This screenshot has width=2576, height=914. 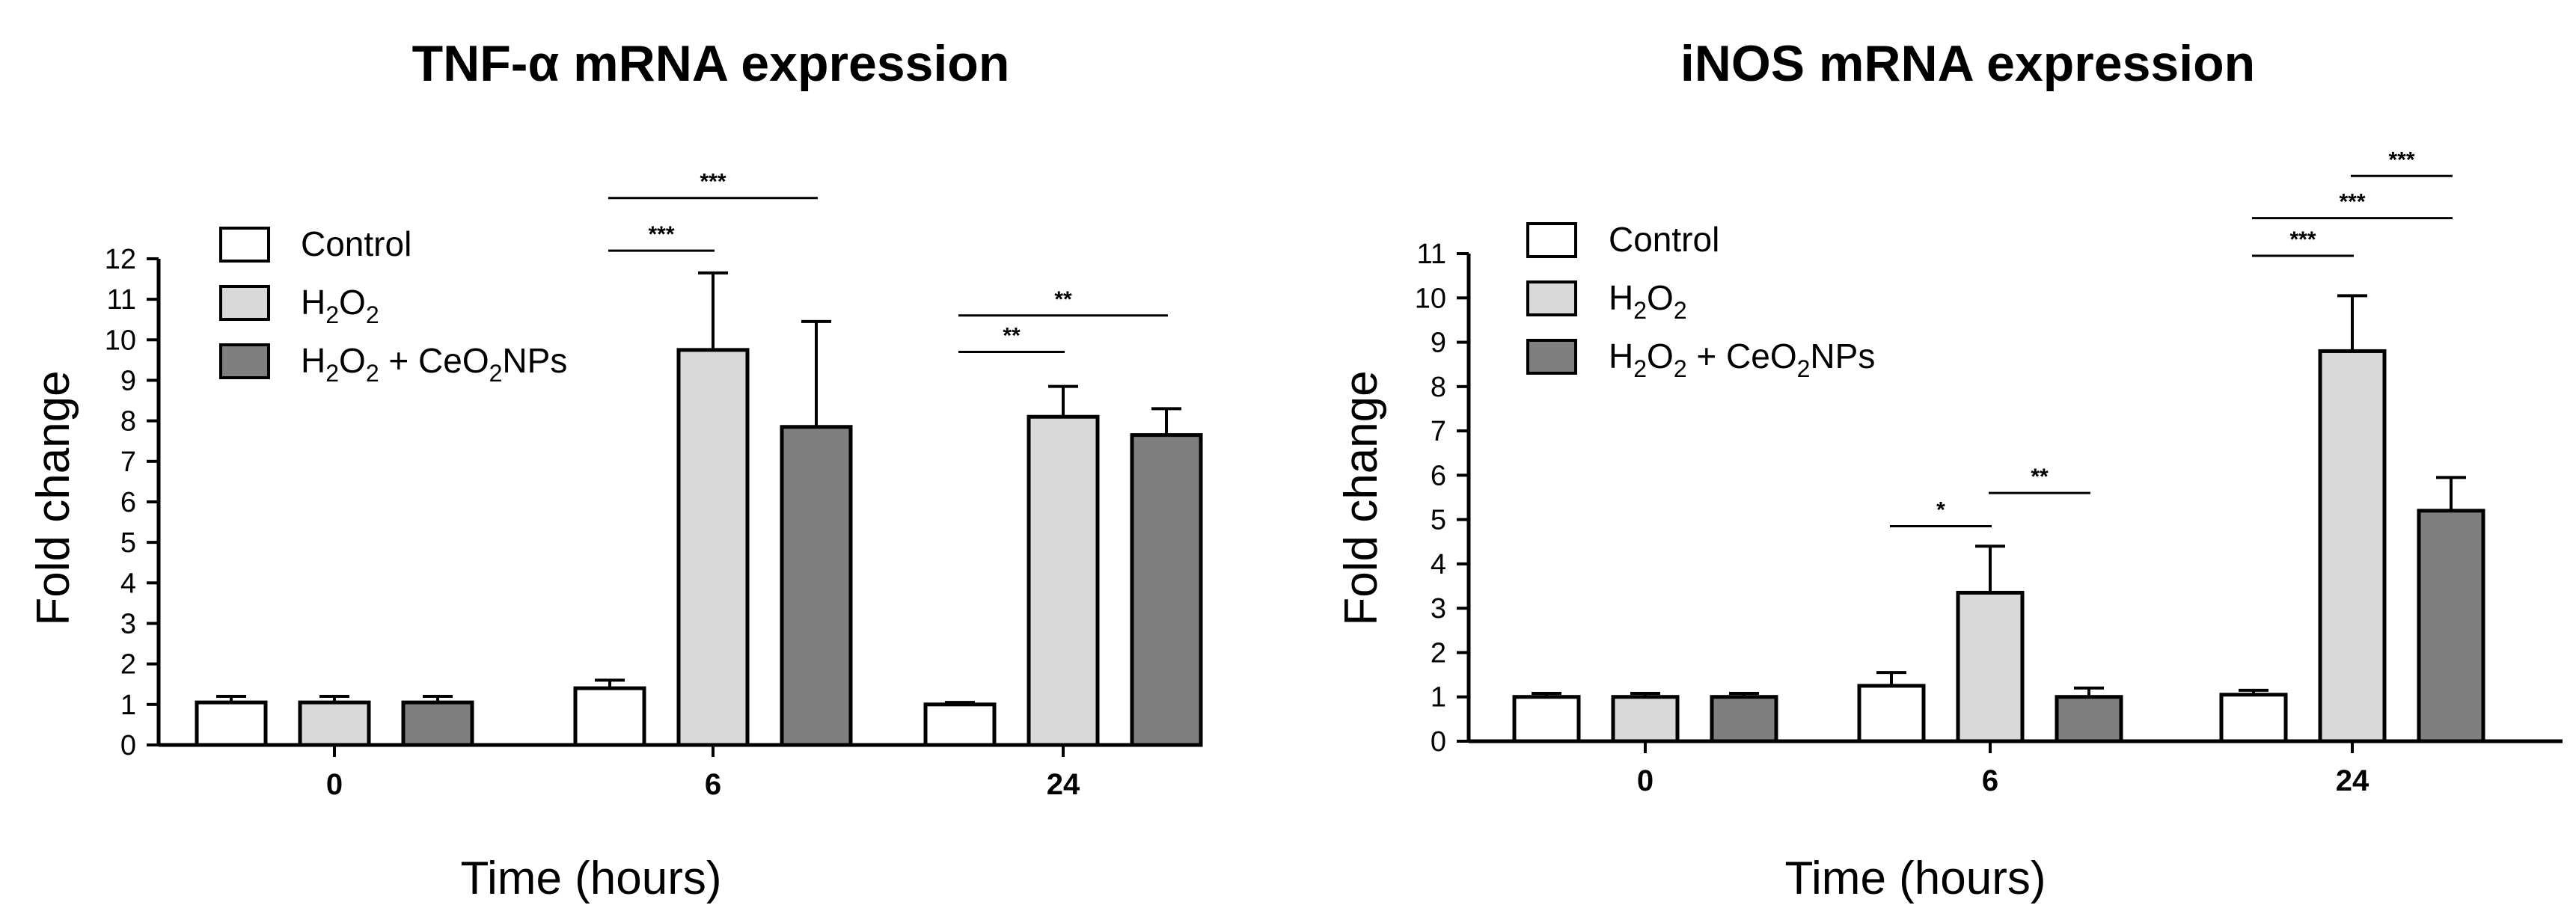 I want to click on significance-label: *, so click(x=1941, y=510).